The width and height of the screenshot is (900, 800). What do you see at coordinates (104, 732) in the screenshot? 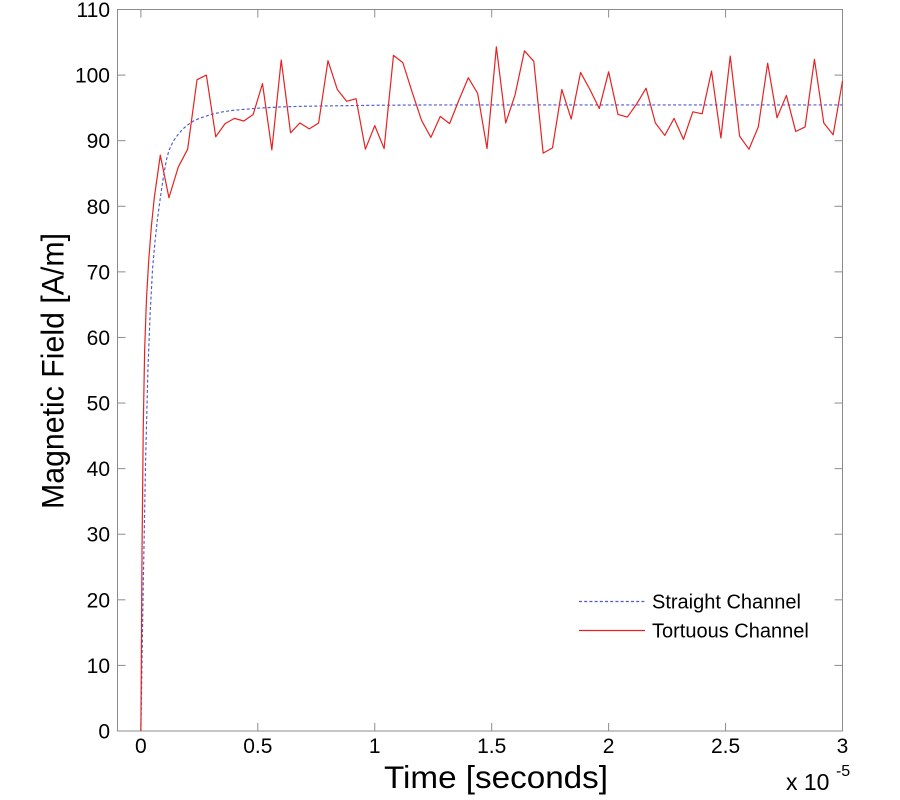
I see `y-tick-label: 0` at bounding box center [104, 732].